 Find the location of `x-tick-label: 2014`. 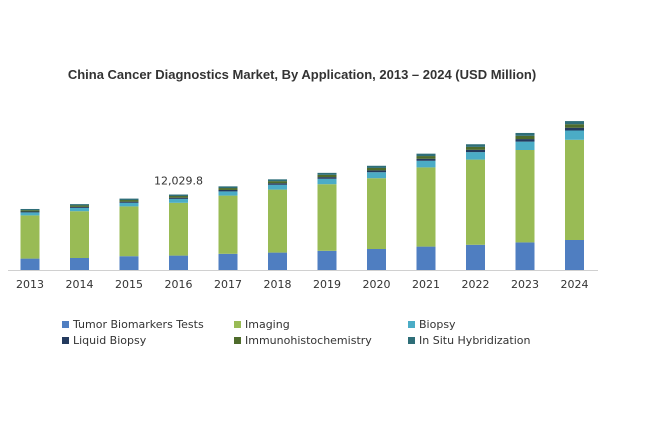

x-tick-label: 2014 is located at coordinates (80, 284).